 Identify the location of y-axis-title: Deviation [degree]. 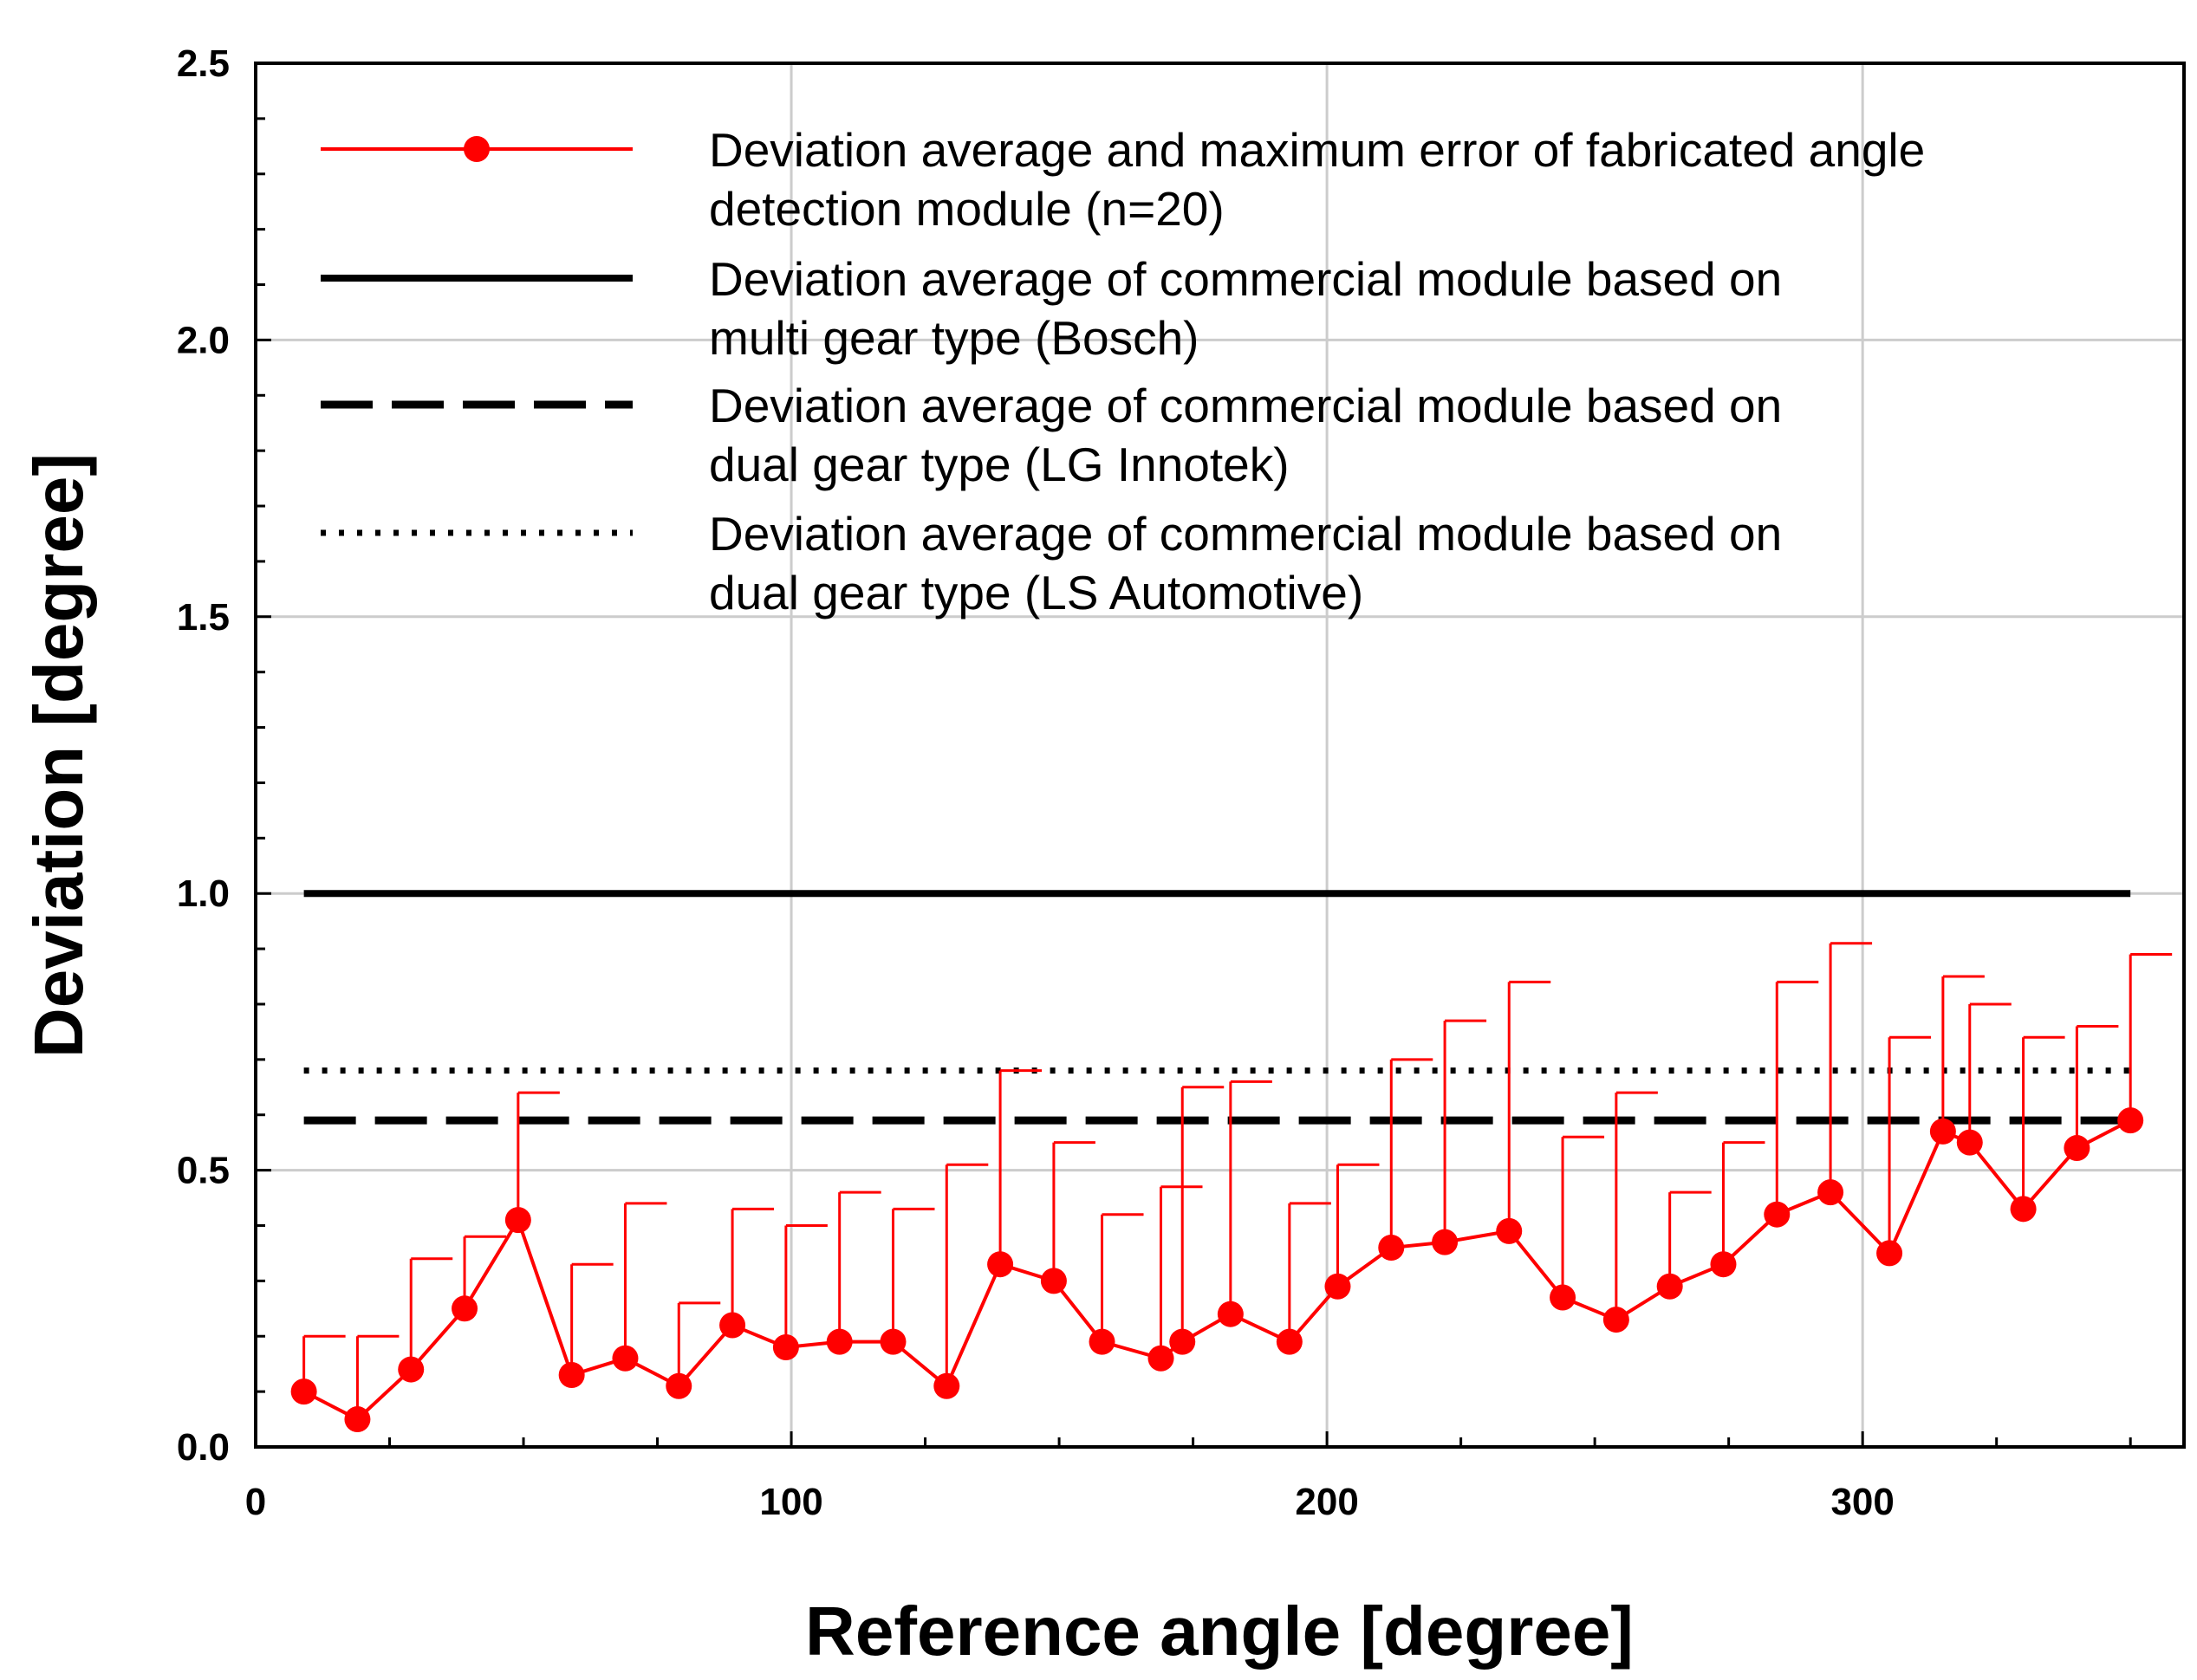
(58, 755).